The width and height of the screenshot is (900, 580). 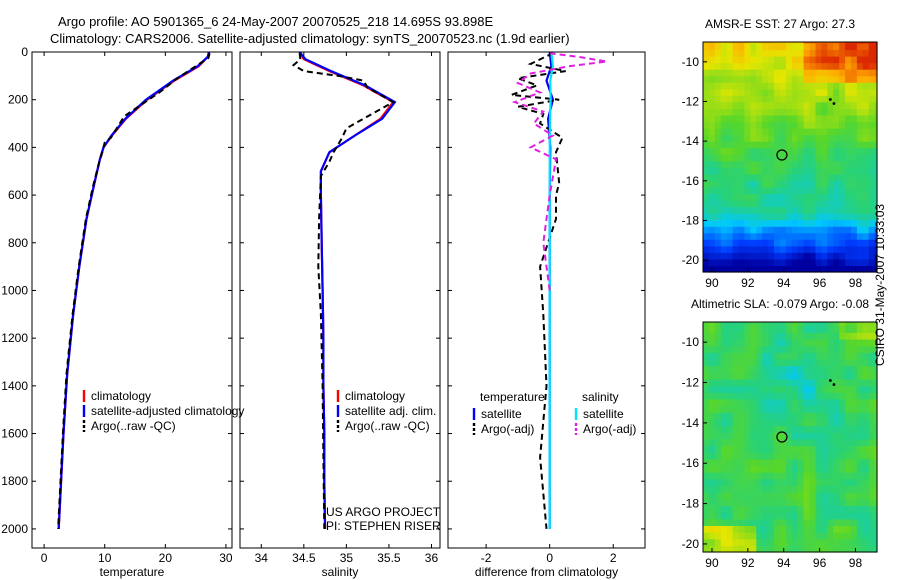 I want to click on series-line-satellite-adjusted-climatology, so click(x=134, y=290).